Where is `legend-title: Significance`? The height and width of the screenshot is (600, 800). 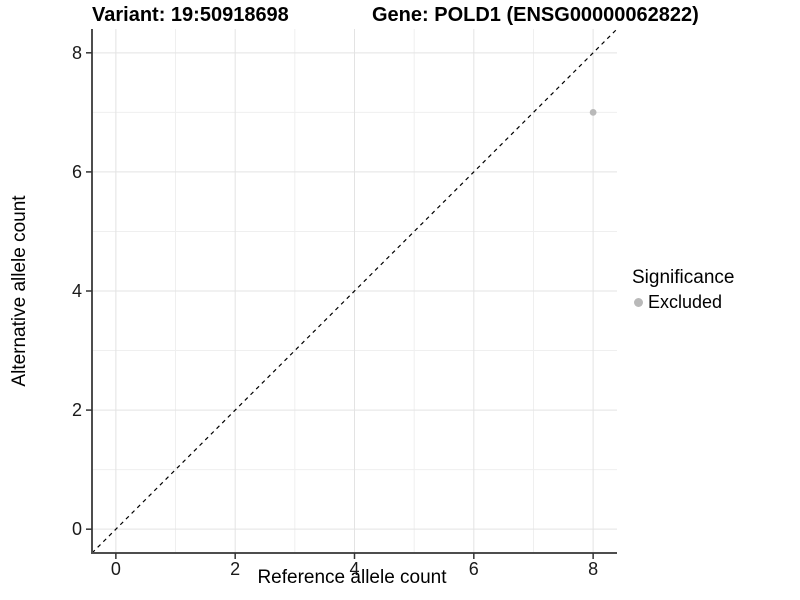 legend-title: Significance is located at coordinates (683, 277).